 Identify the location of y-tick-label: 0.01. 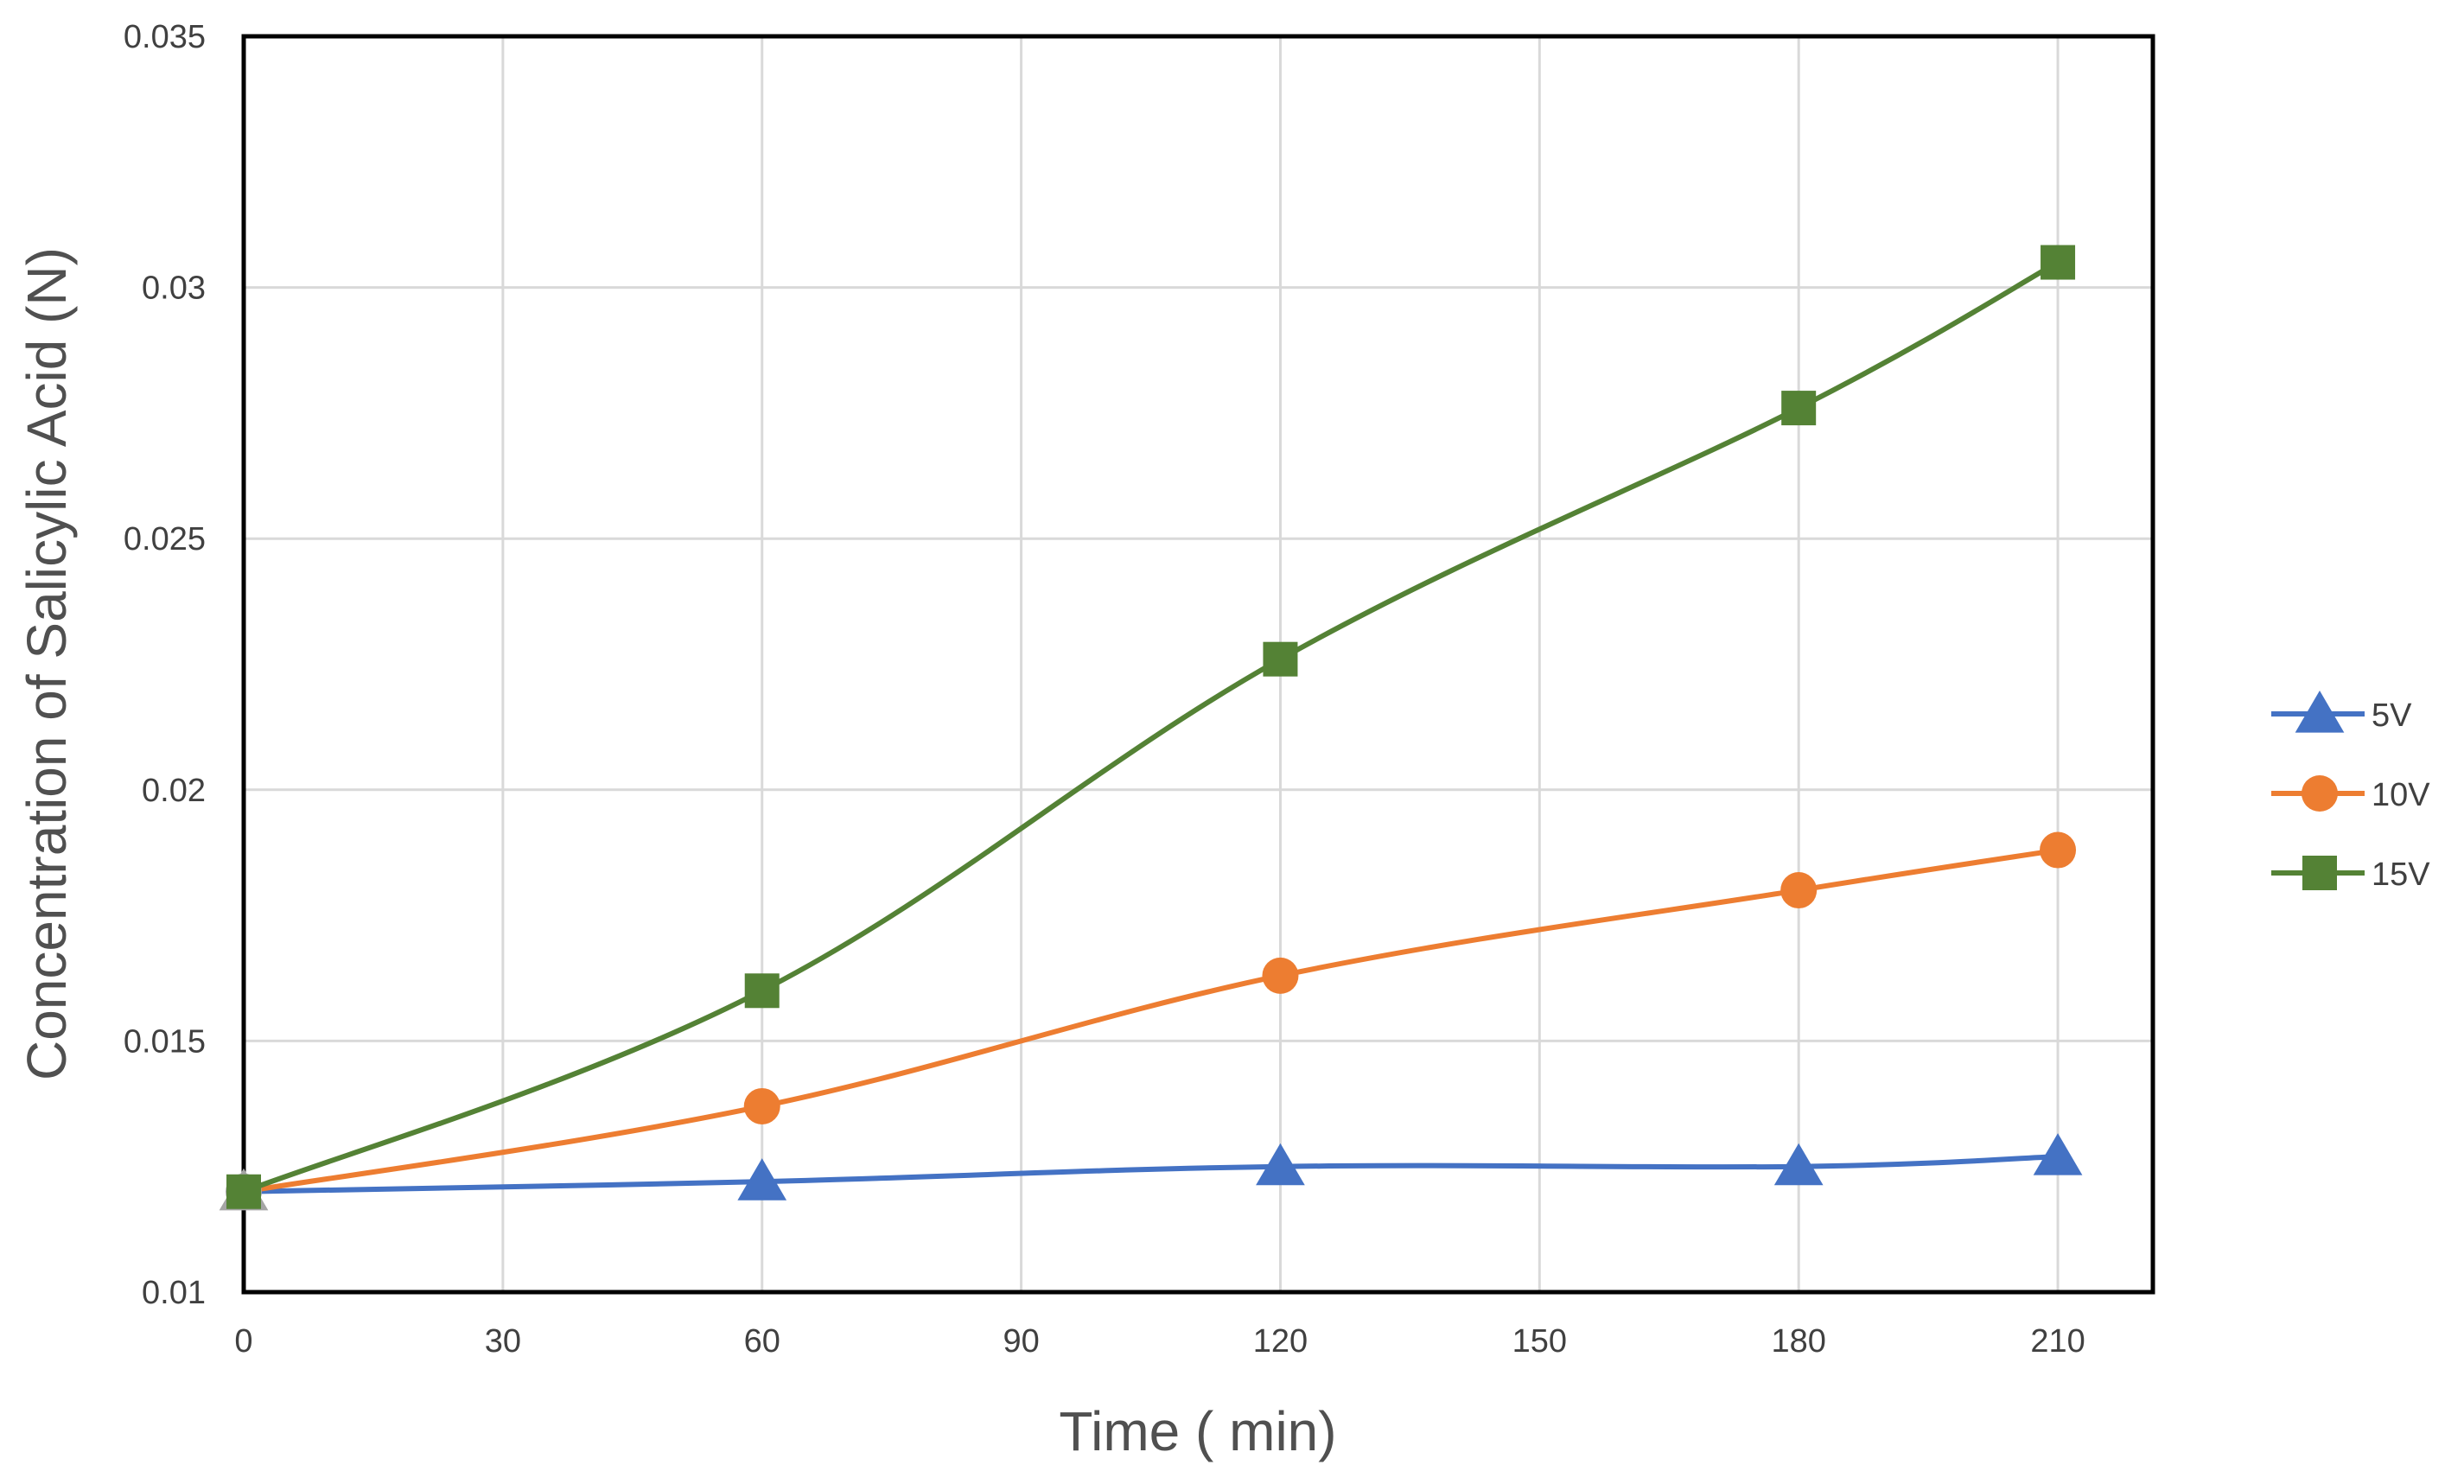
(174, 1293).